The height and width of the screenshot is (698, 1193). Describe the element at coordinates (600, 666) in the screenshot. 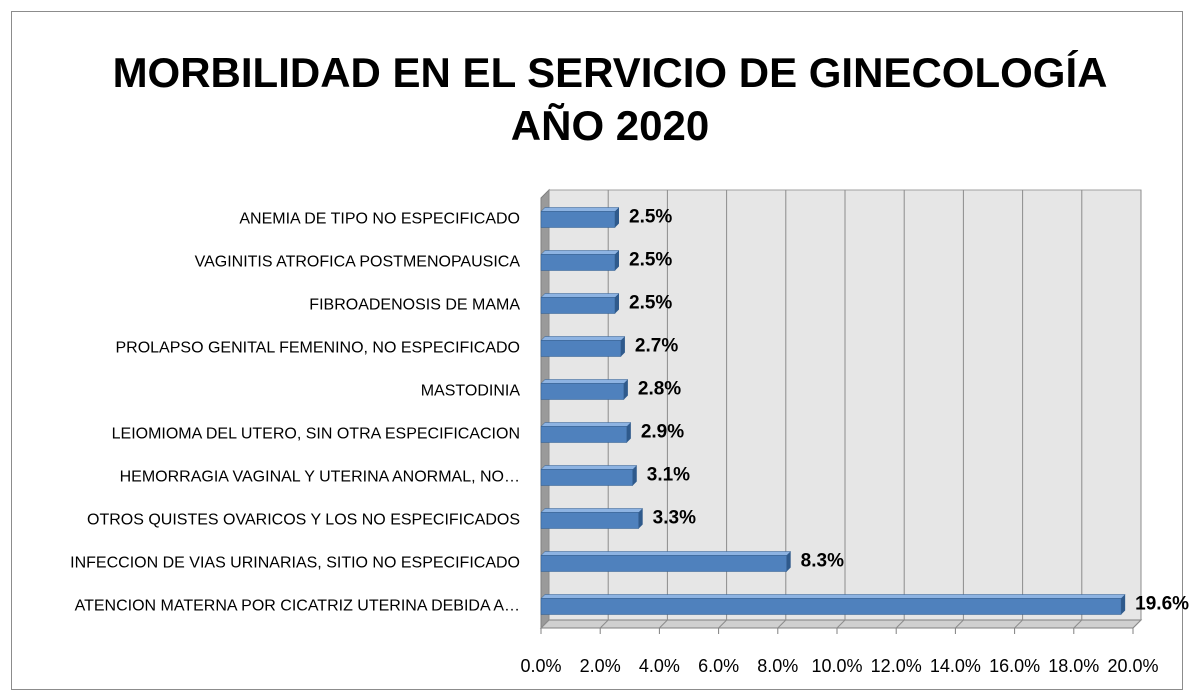

I see `x-tick-label: 2.0%` at that location.